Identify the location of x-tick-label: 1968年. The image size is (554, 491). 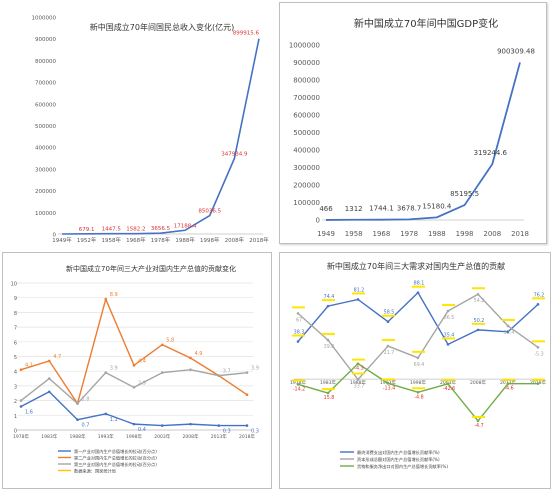
(136, 240).